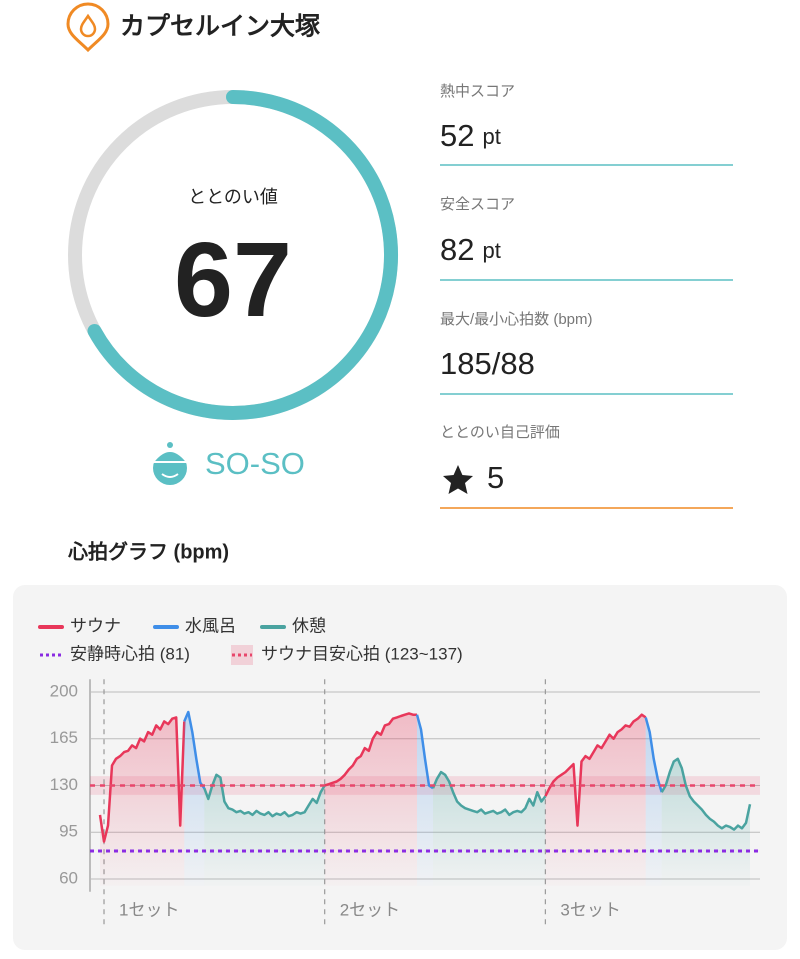 This screenshot has width=800, height=959. What do you see at coordinates (148, 551) in the screenshot?
I see `section-title: 心拍グラフ (bpm)` at bounding box center [148, 551].